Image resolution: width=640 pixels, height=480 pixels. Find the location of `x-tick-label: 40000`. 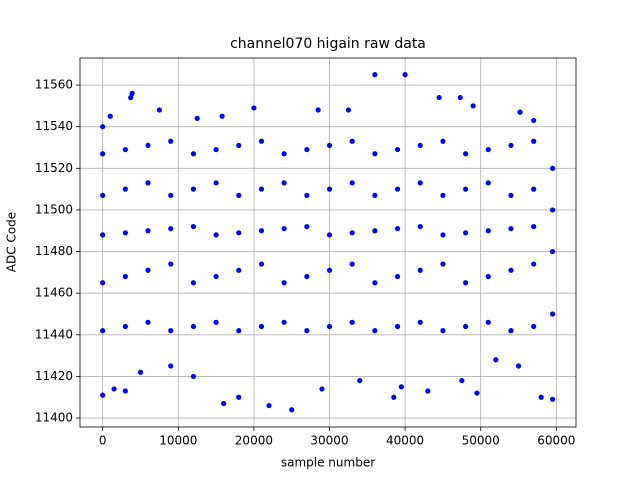

x-tick-label: 40000 is located at coordinates (405, 441).